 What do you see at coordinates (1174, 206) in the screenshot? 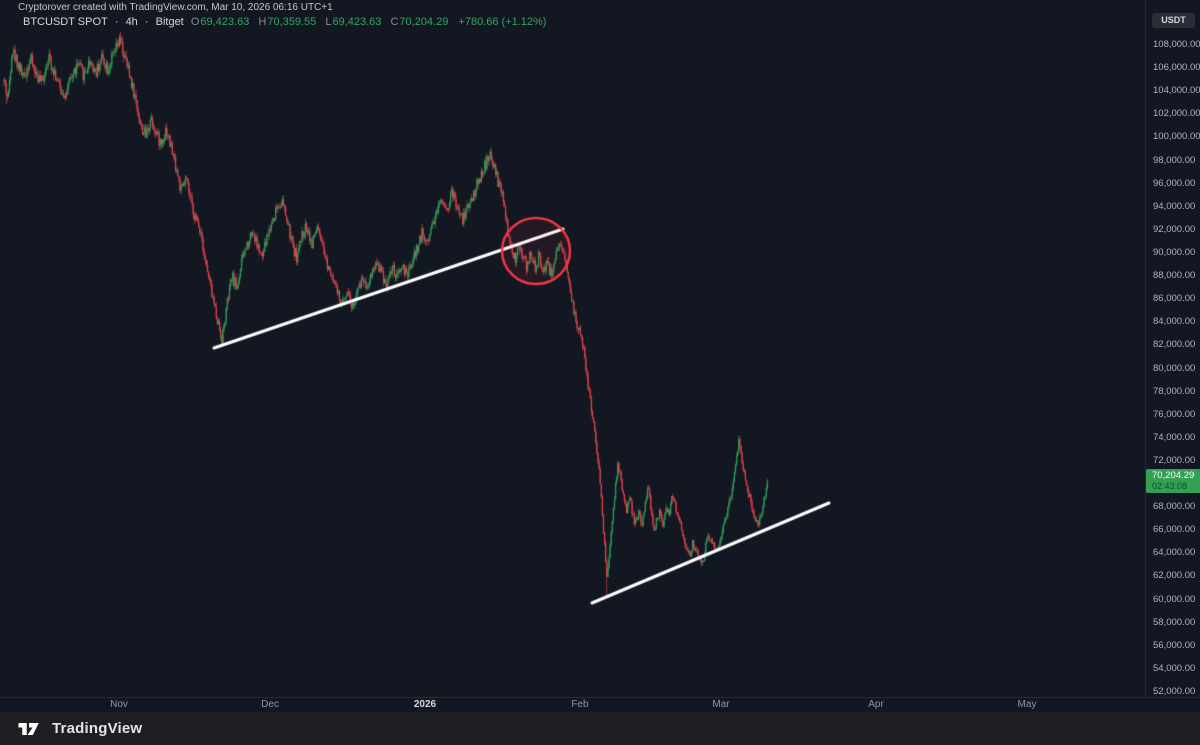
I see `price-axis-label: 94,000.00` at bounding box center [1174, 206].